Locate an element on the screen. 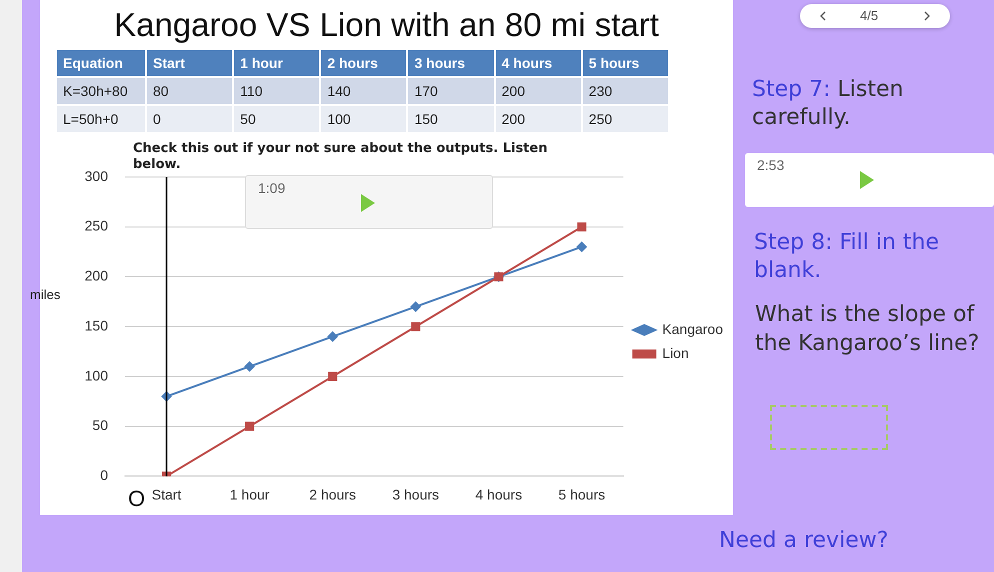  text: Need a review? is located at coordinates (803, 540).